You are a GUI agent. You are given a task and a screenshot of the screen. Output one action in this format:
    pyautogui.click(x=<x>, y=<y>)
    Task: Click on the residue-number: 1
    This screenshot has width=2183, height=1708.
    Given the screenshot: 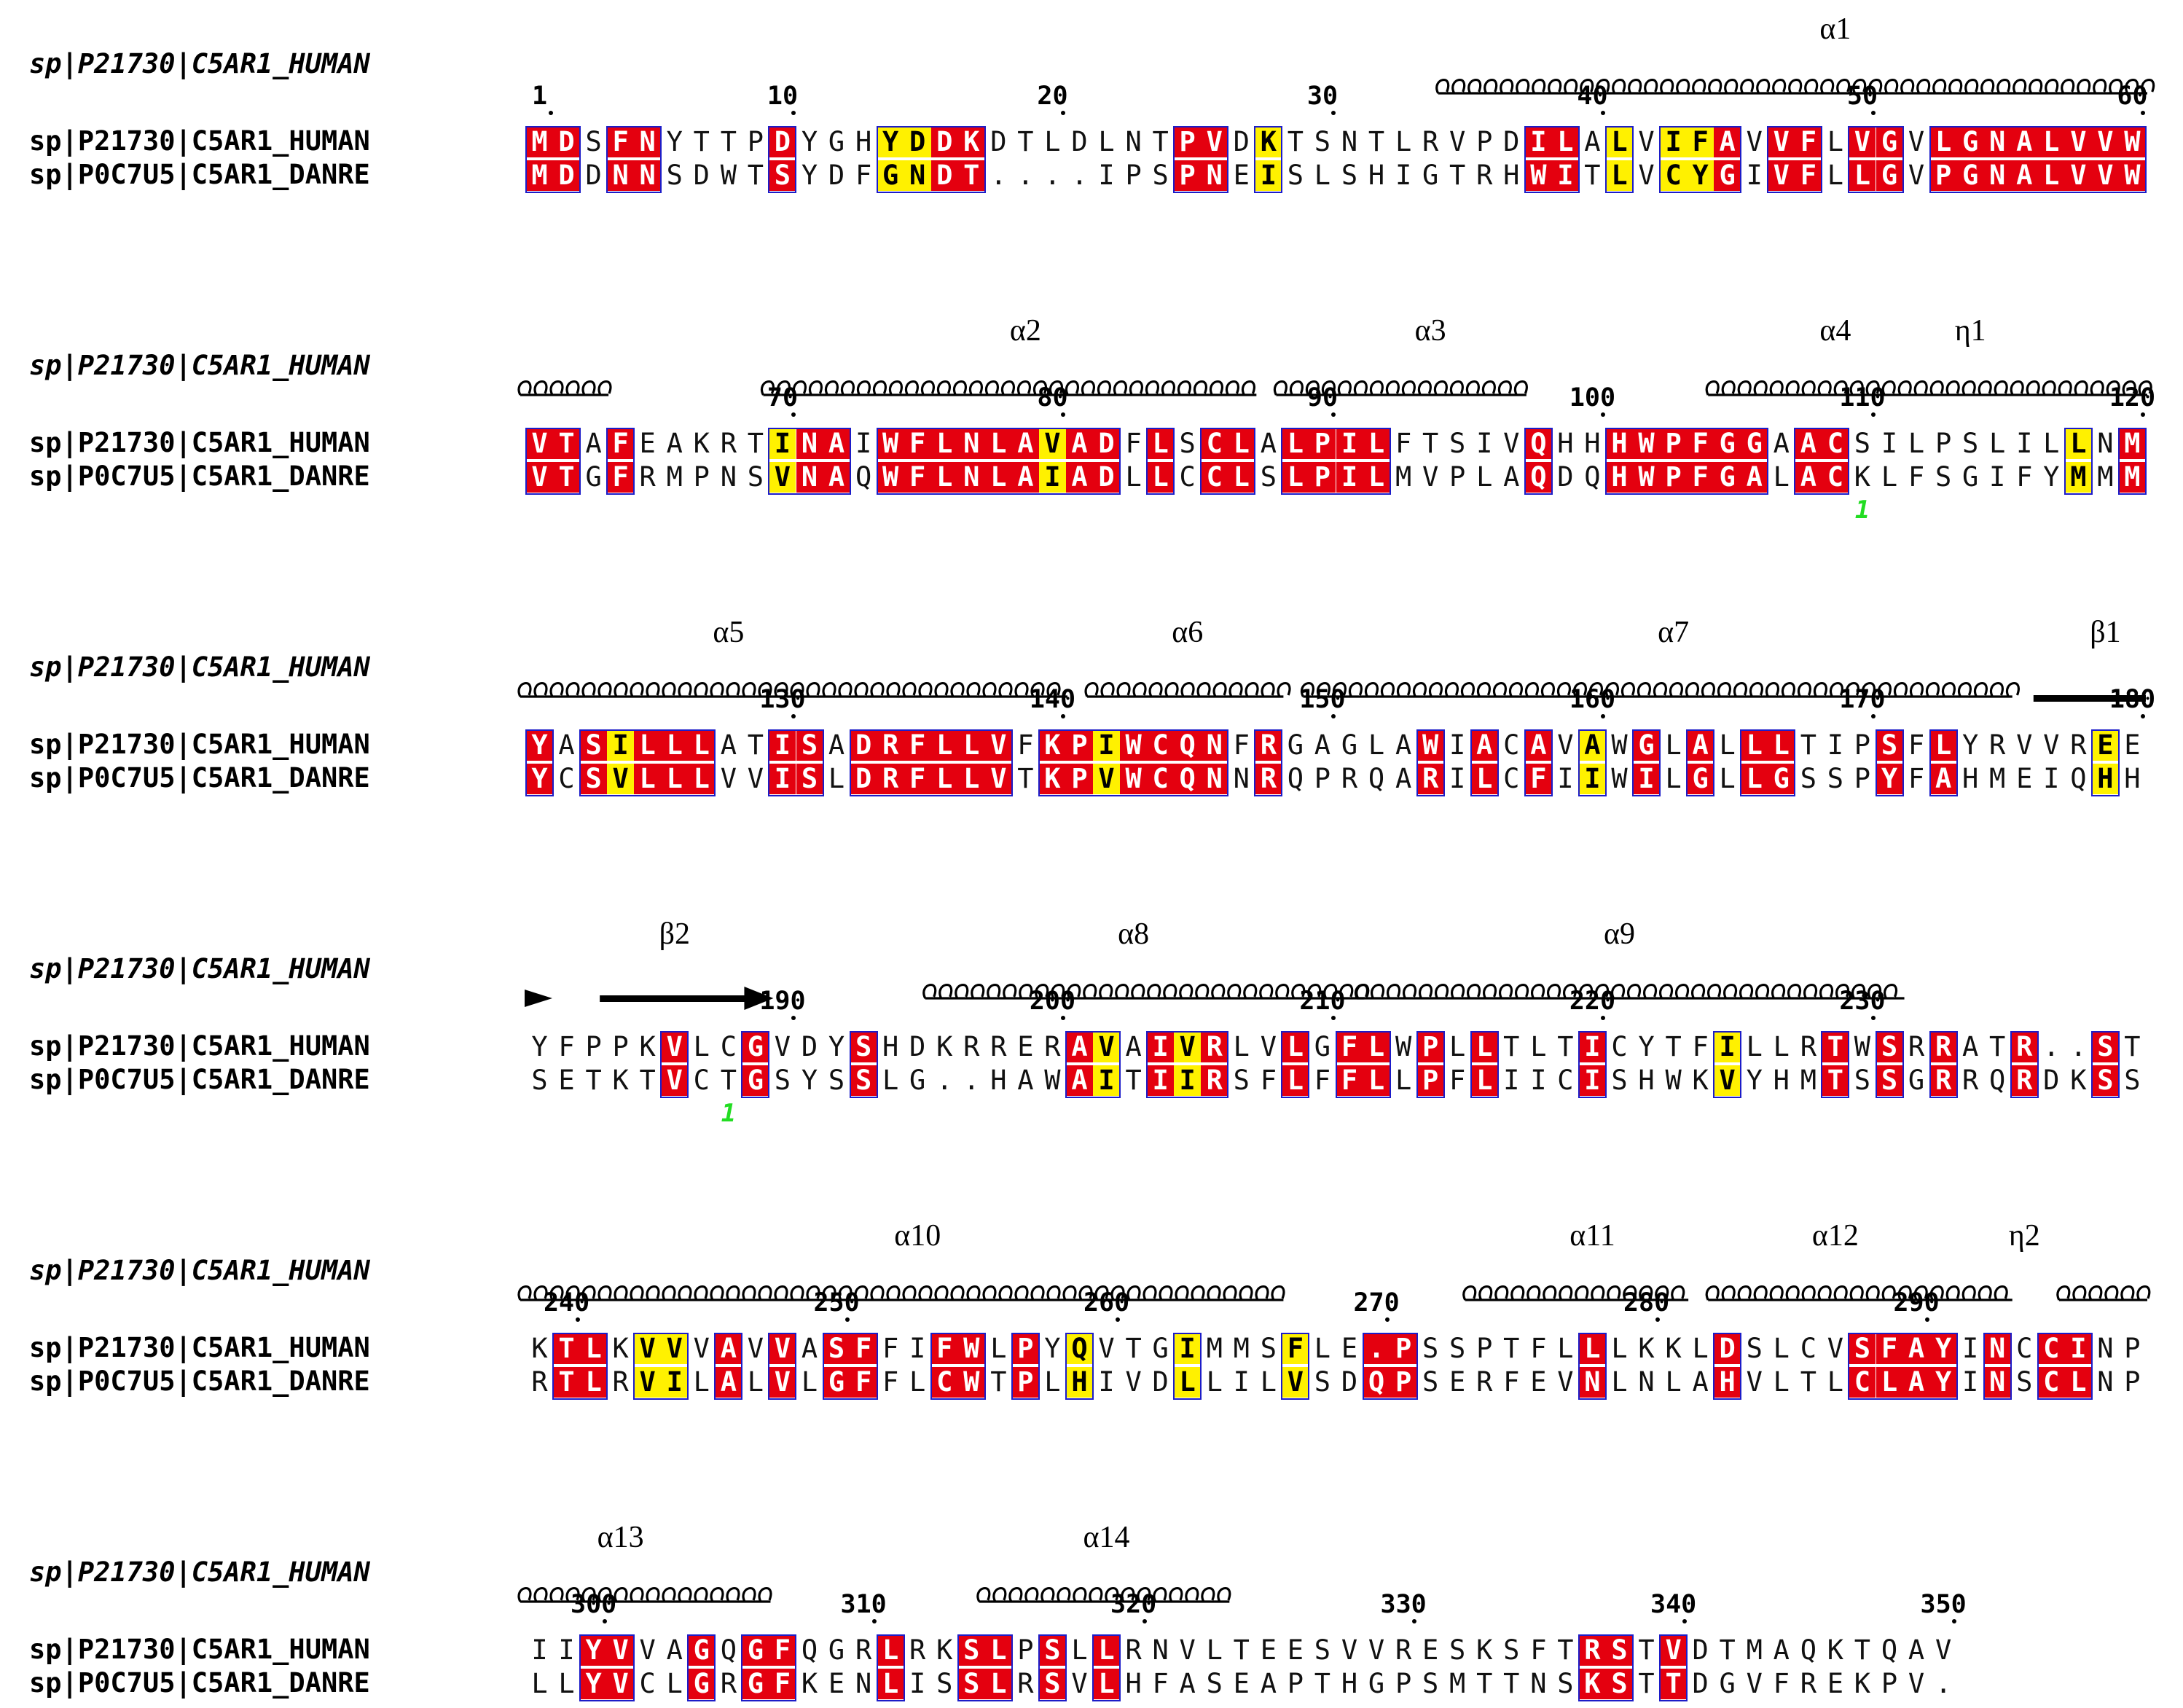 What is the action you would take?
    pyautogui.click(x=539, y=96)
    